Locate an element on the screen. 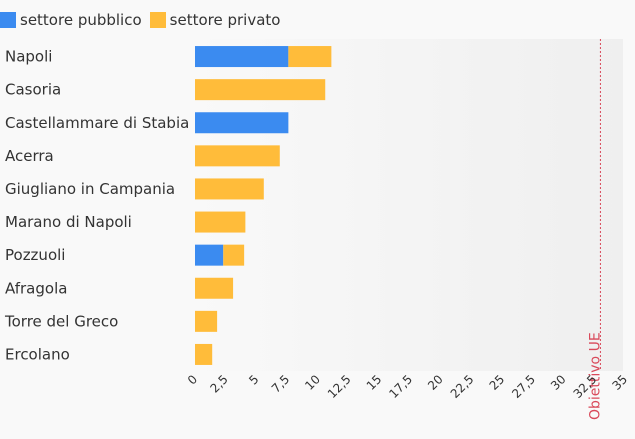  chart-legend: settore pubblico settore privato is located at coordinates (144, 20).